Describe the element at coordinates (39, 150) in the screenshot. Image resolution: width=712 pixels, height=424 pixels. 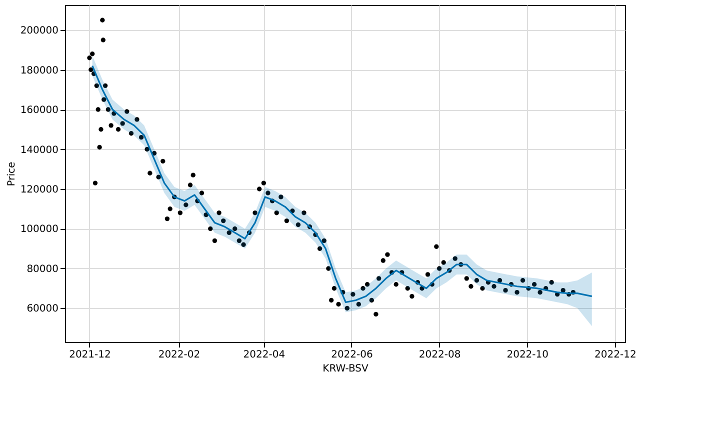
I see `y-tick-label: 140000` at that location.